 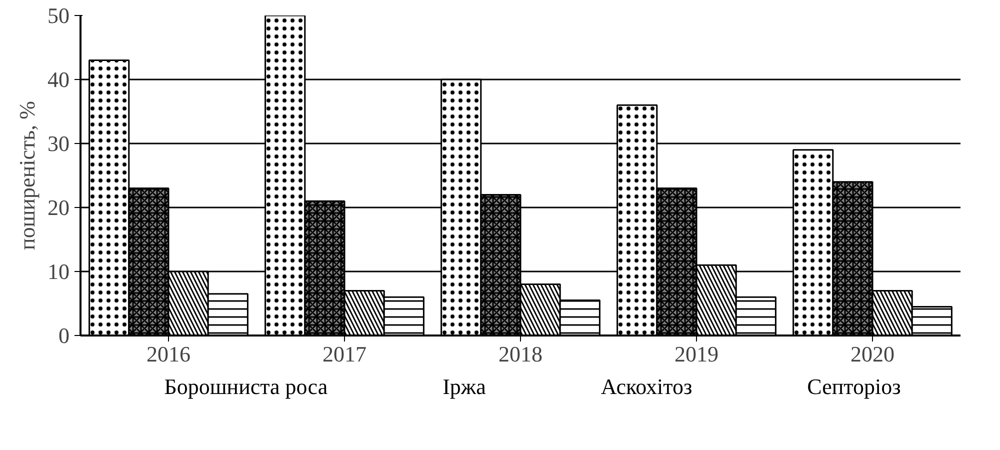 What do you see at coordinates (520, 354) in the screenshot?
I see `x-tick-label: 2018` at bounding box center [520, 354].